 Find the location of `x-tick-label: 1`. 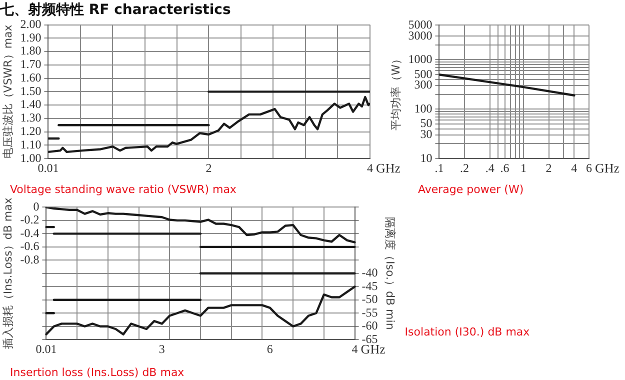

x-tick-label: 1 is located at coordinates (523, 167).